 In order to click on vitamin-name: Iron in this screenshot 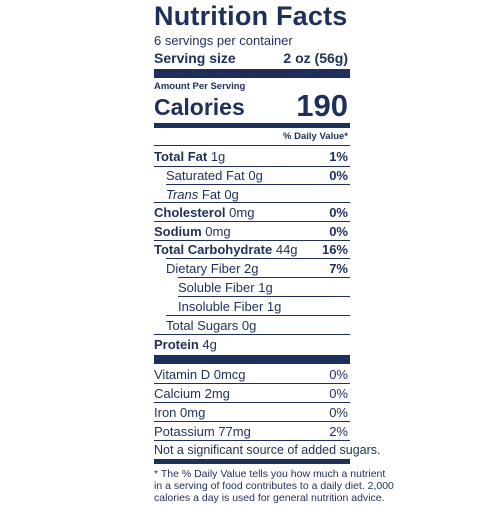, I will do `click(165, 412)`.